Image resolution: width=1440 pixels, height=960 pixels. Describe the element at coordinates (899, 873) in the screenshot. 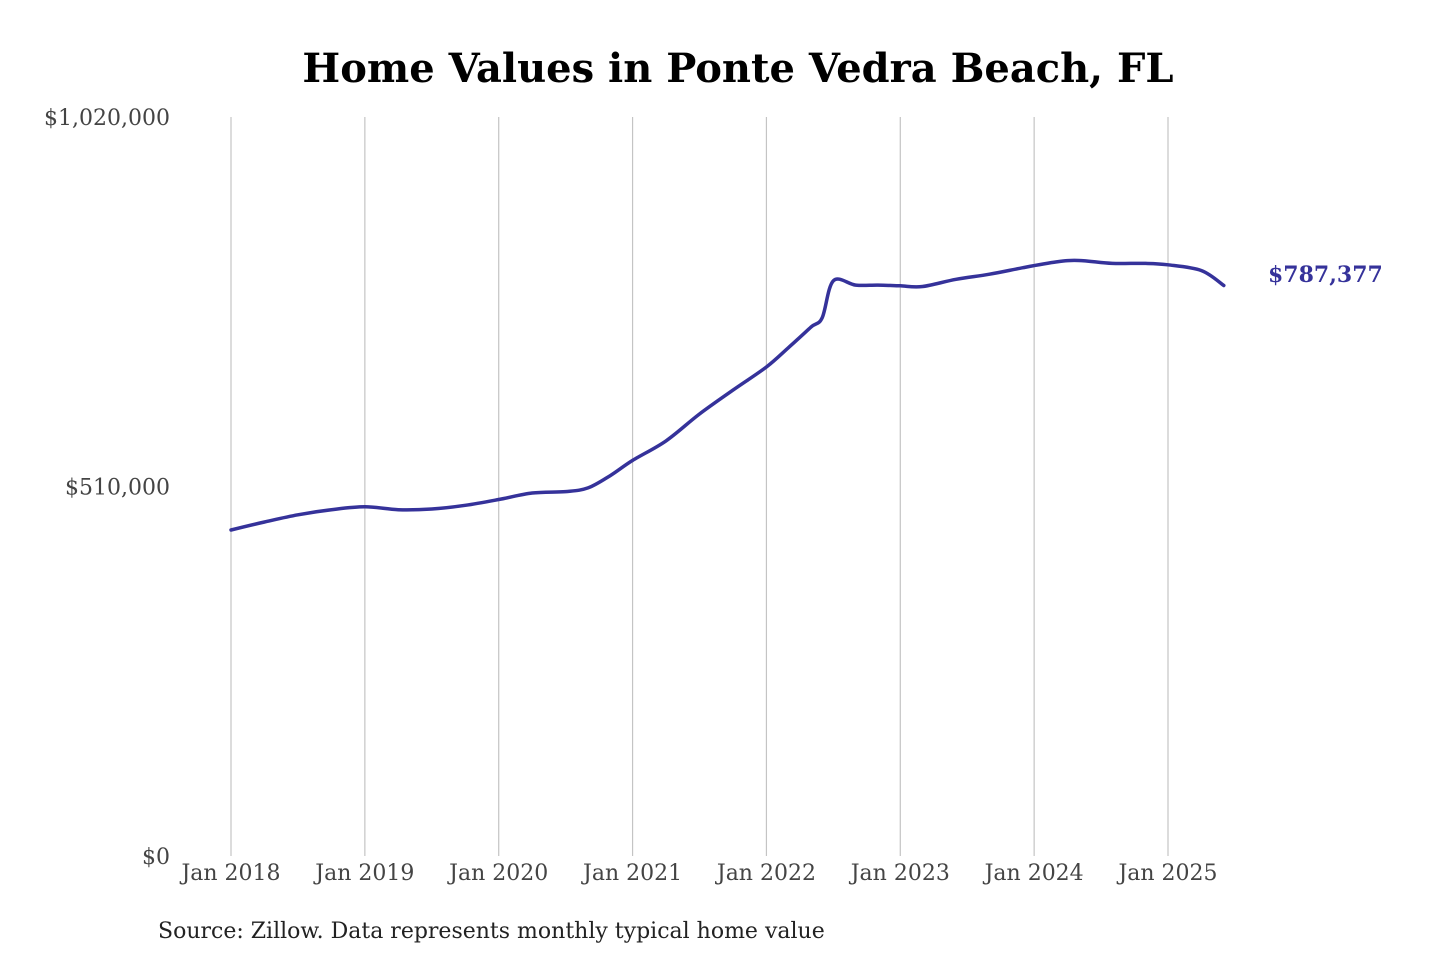

I see `x-tick-label-5: Jan 2023` at that location.